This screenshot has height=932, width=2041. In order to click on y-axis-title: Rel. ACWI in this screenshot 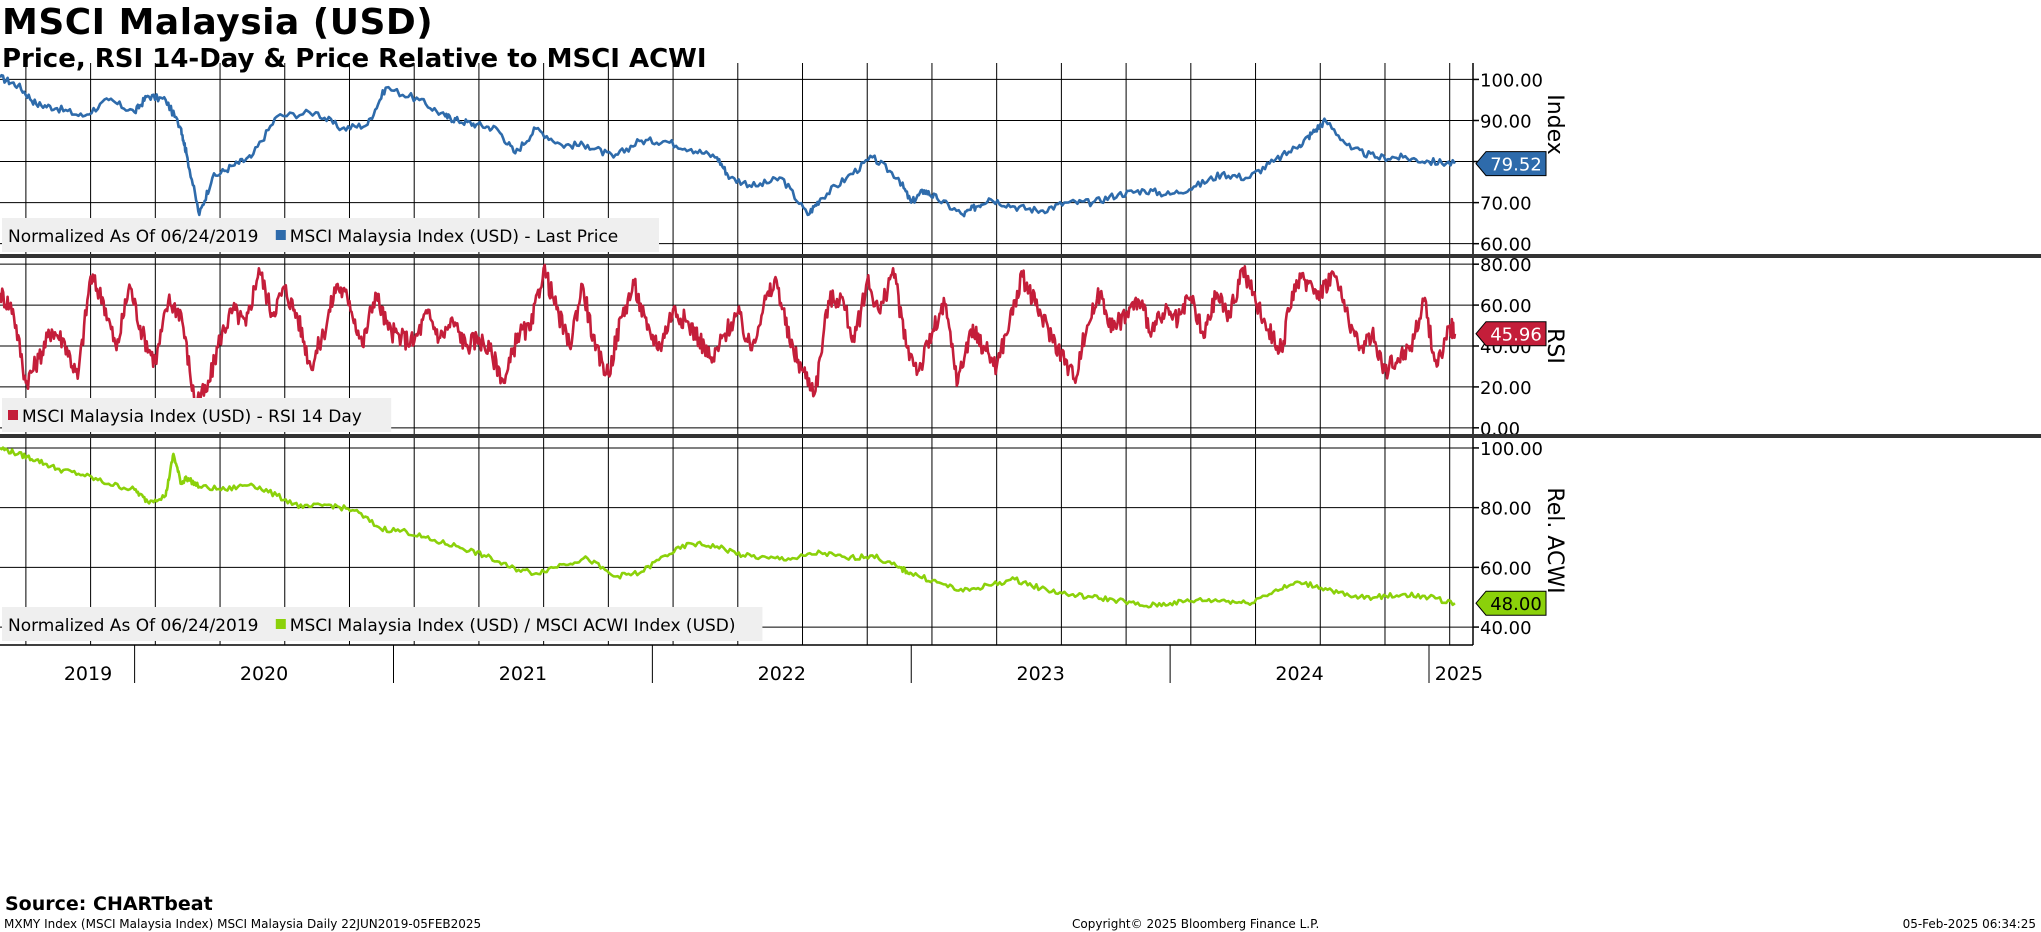, I will do `click(1554, 540)`.